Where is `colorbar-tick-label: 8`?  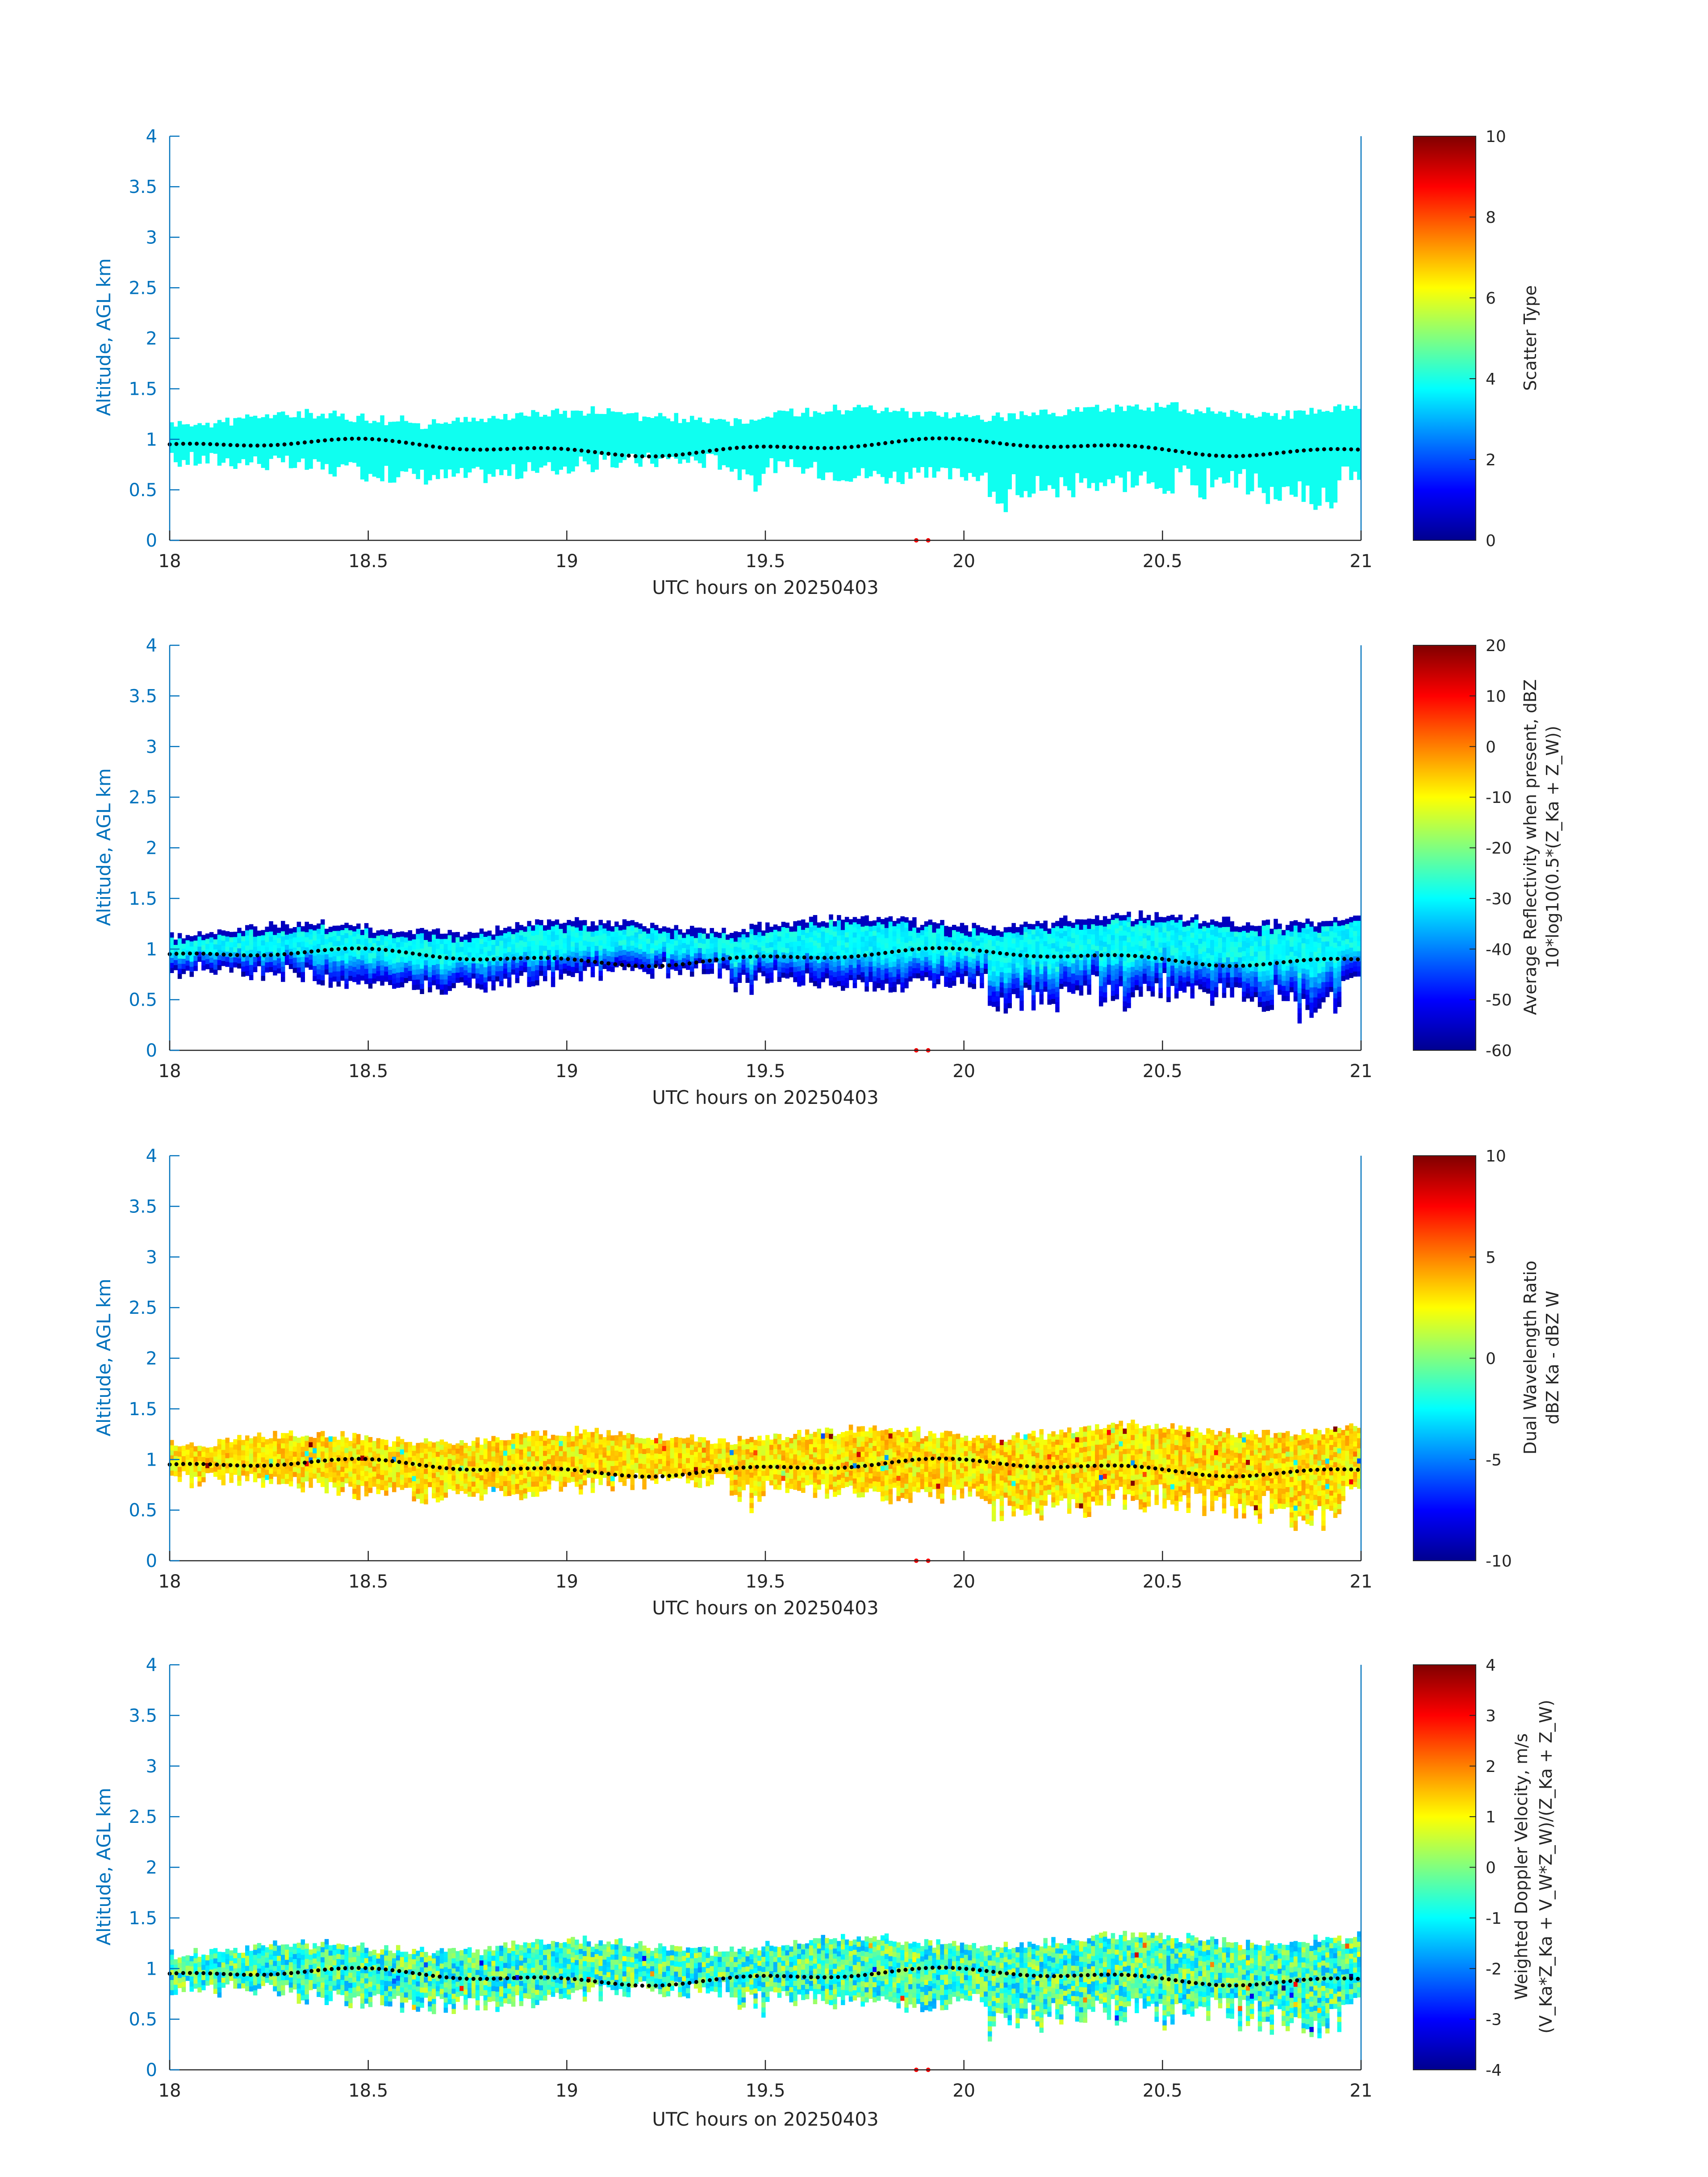 colorbar-tick-label: 8 is located at coordinates (1491, 218).